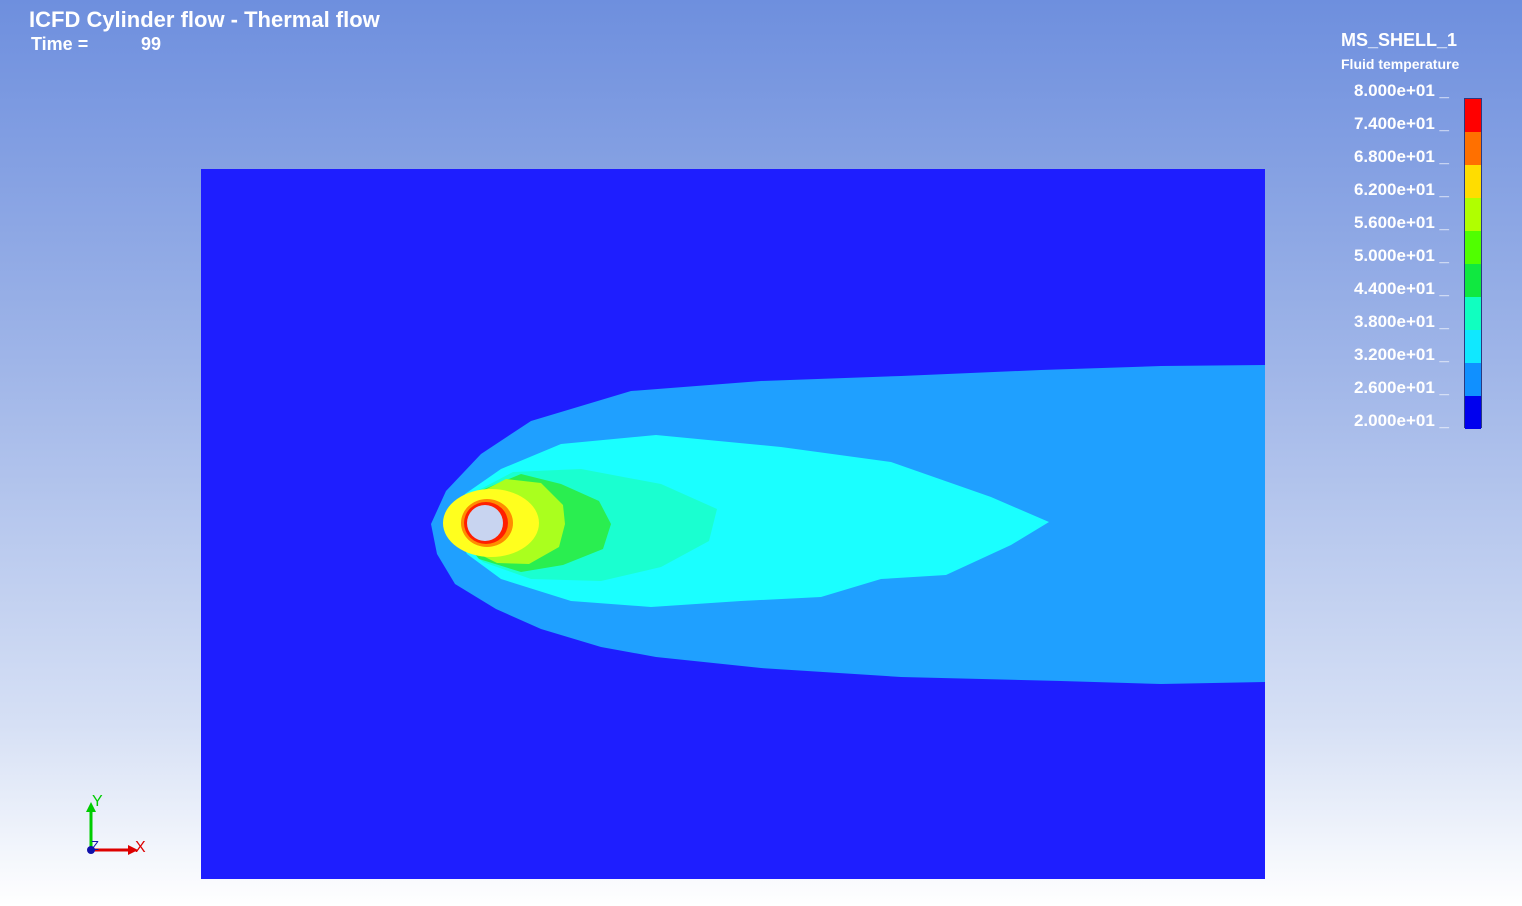 Image resolution: width=1522 pixels, height=906 pixels. I want to click on legend-label: 7.400e+01, so click(1401, 130).